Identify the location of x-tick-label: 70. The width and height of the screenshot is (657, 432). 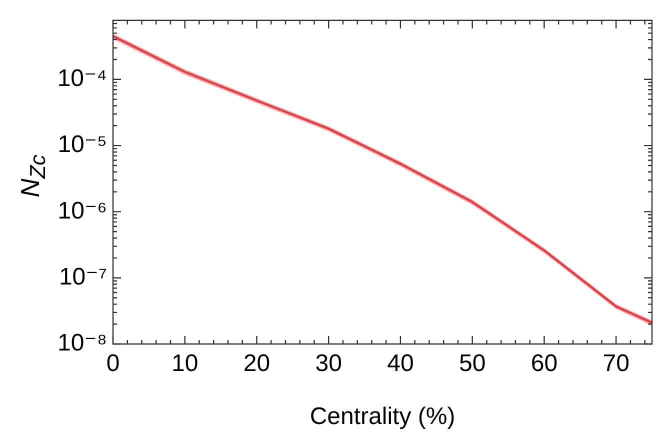
(616, 364).